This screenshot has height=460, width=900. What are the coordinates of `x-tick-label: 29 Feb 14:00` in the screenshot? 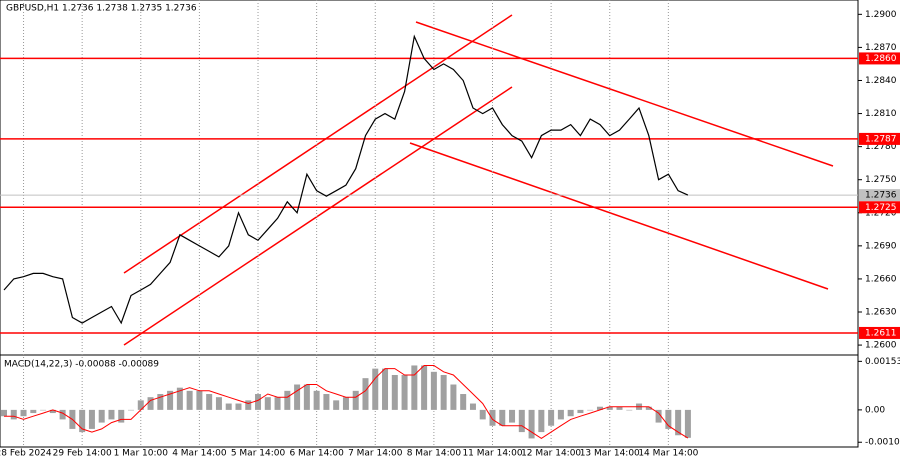 It's located at (82, 454).